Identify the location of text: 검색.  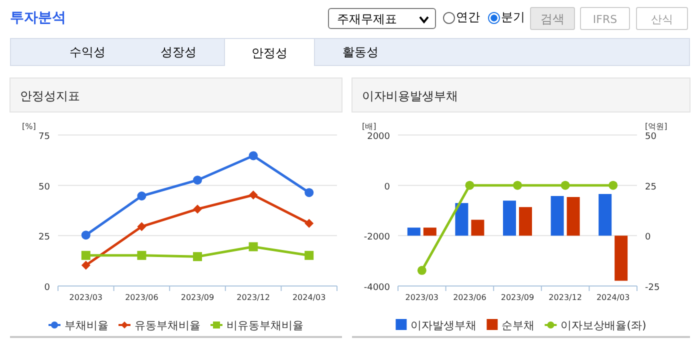
(552, 18).